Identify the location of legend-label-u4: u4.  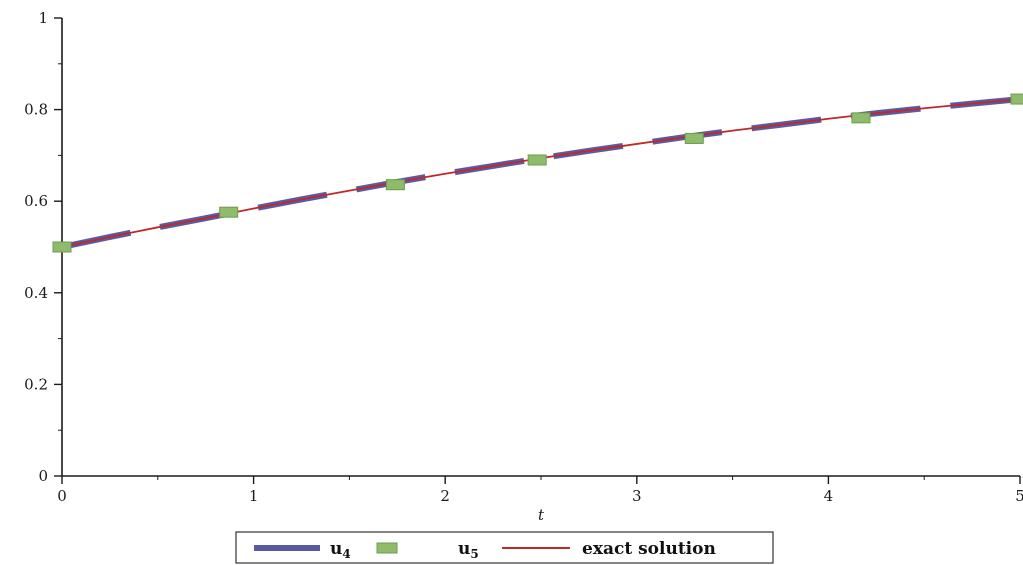
(340, 550).